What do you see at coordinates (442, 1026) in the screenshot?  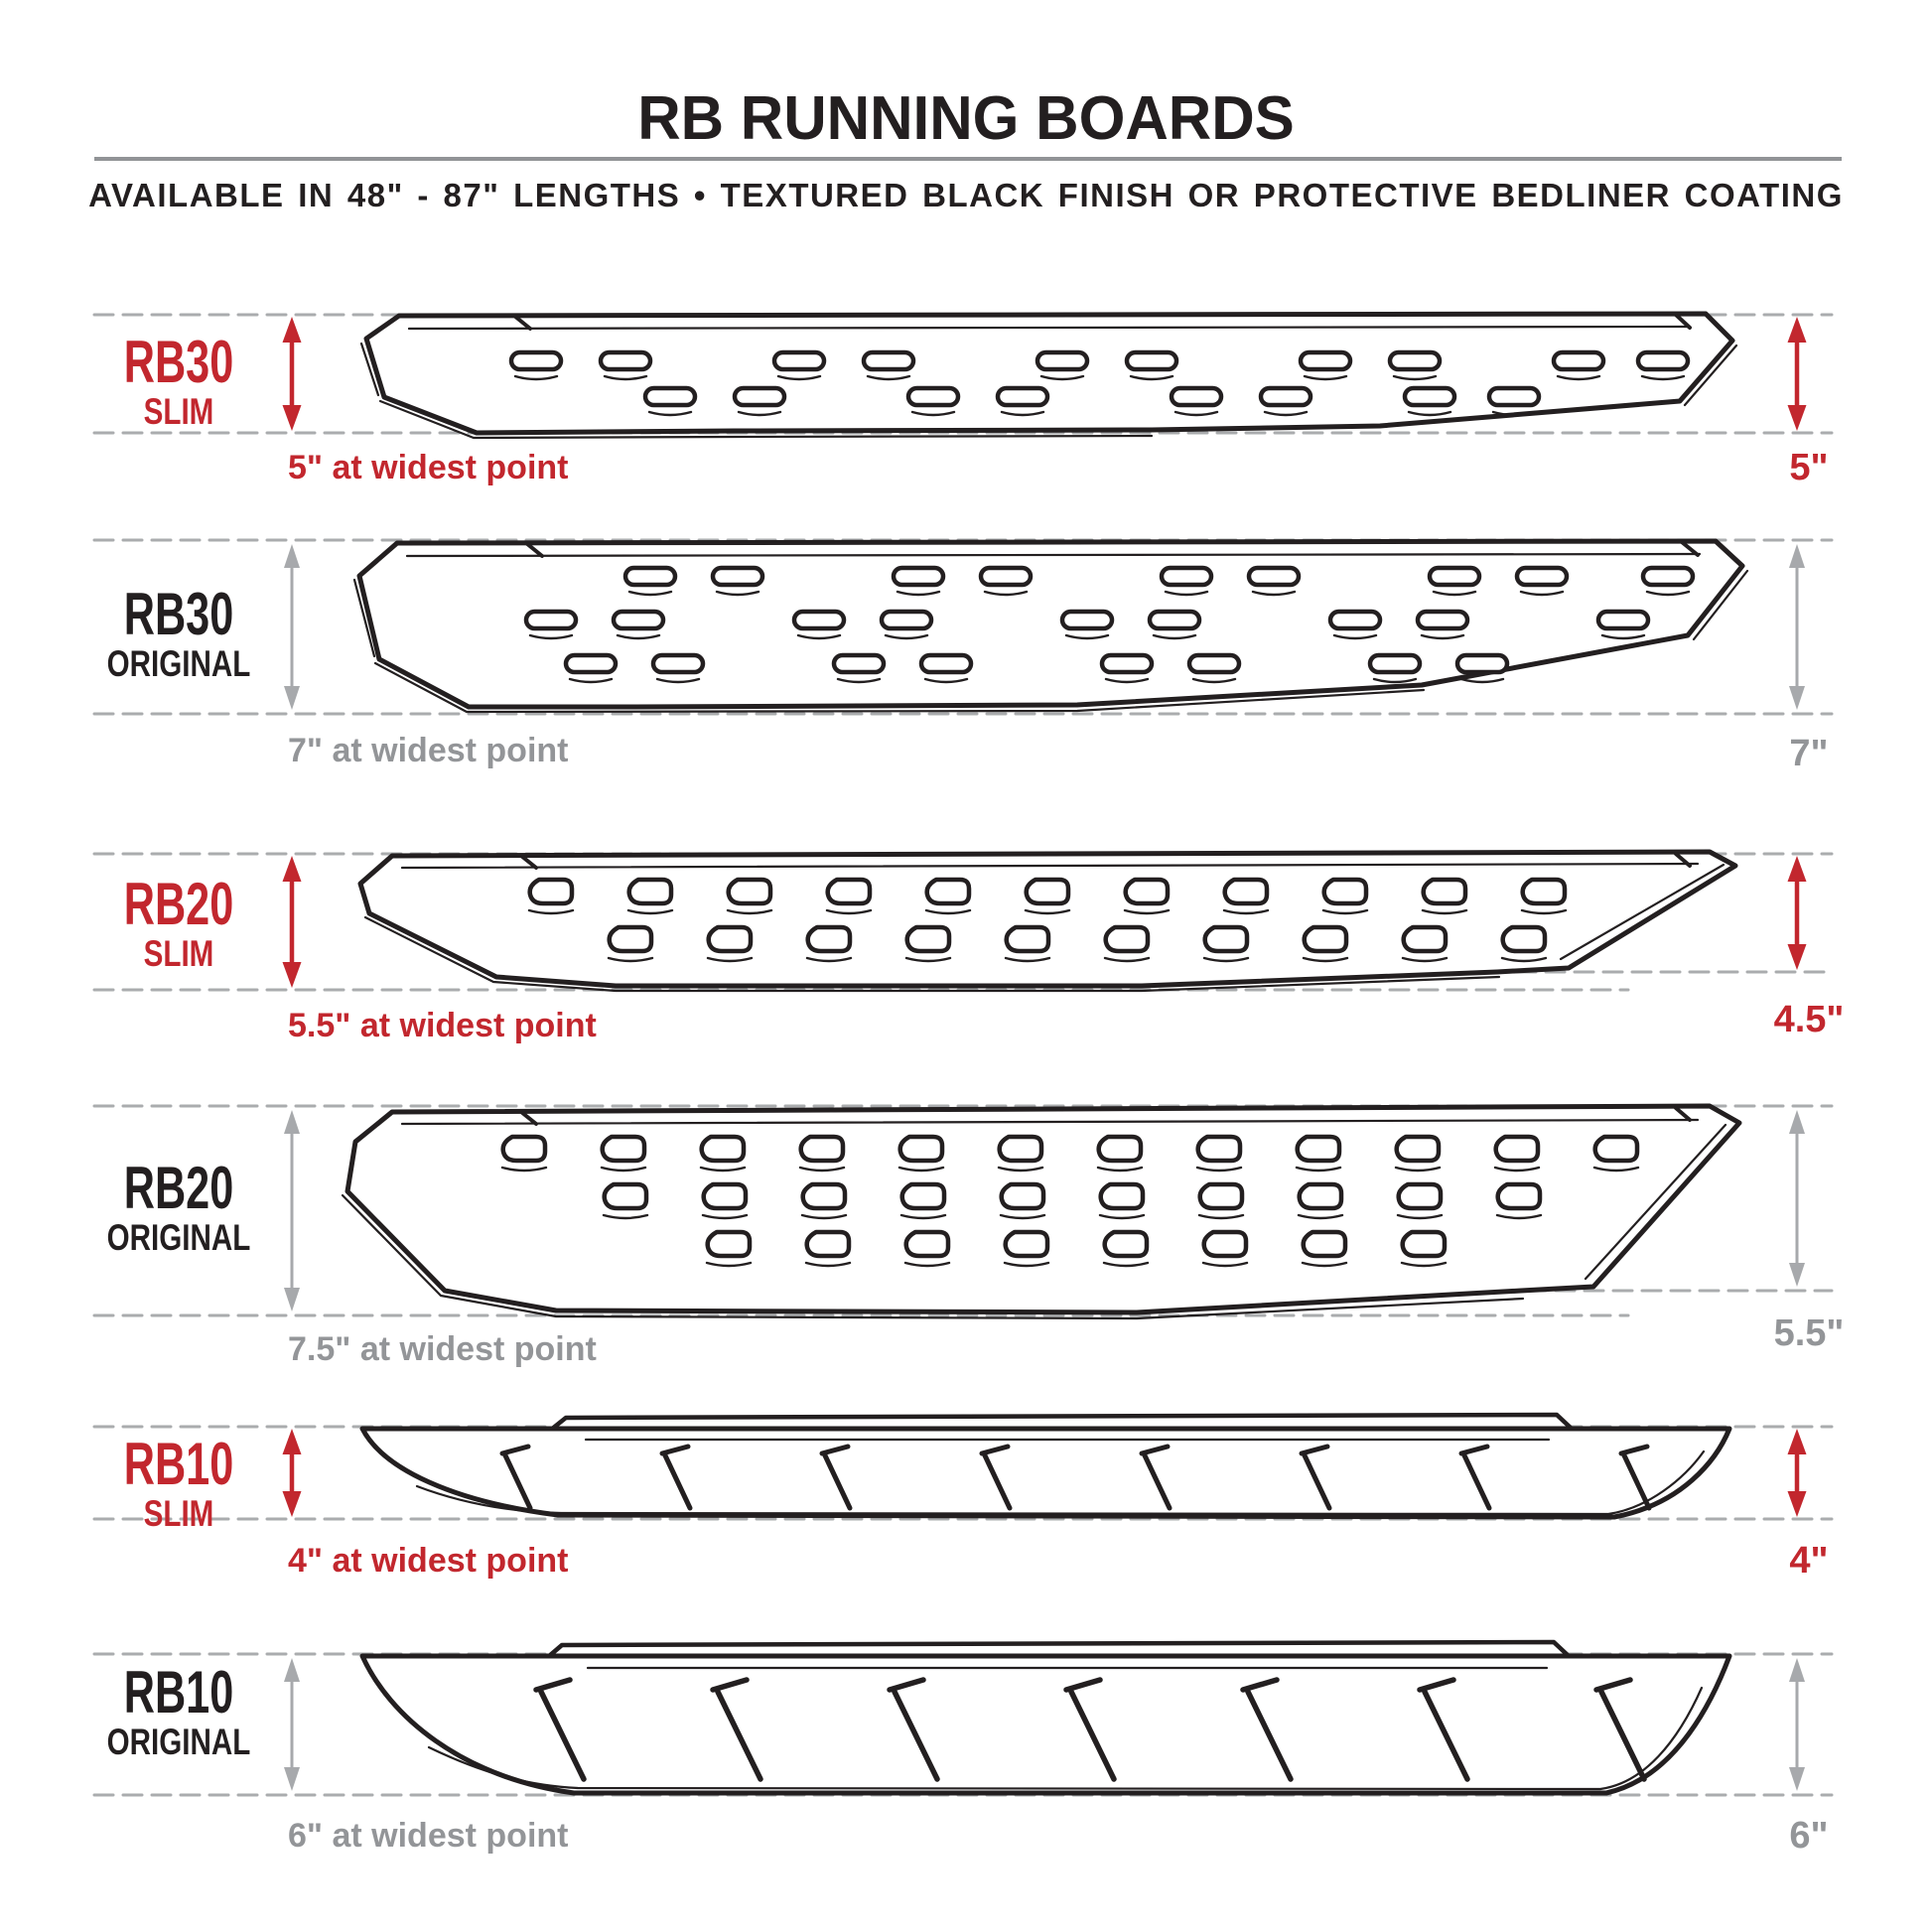 I see `caption-rb20-slim: 5.5" at widest point` at bounding box center [442, 1026].